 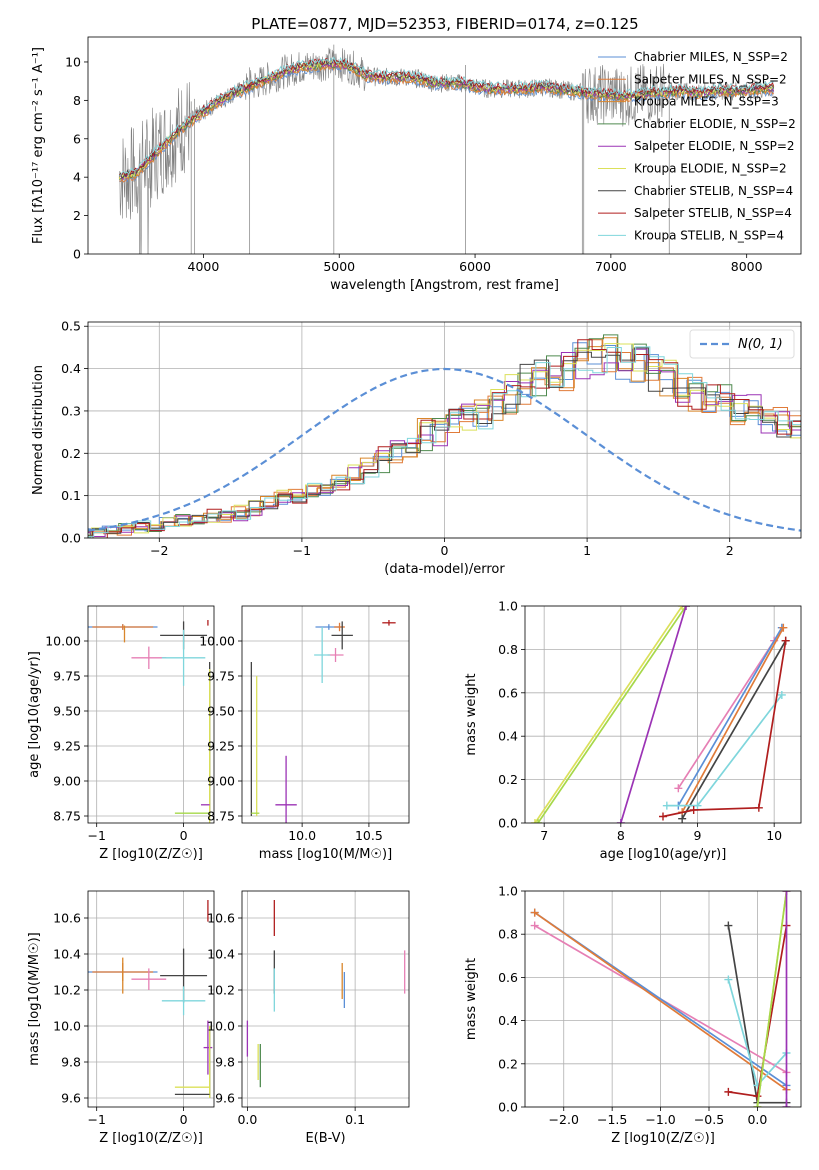 I want to click on x-tick-label: 1, so click(x=587, y=550).